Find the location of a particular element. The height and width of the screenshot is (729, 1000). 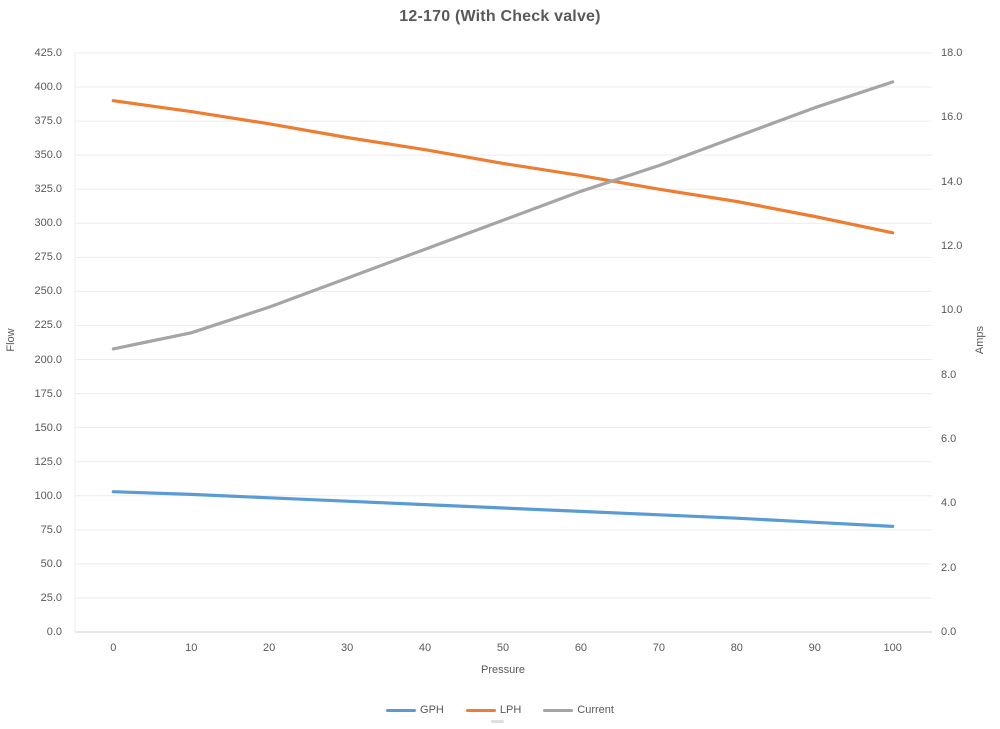

y-left-tick-label: 125.0 is located at coordinates (48, 461).